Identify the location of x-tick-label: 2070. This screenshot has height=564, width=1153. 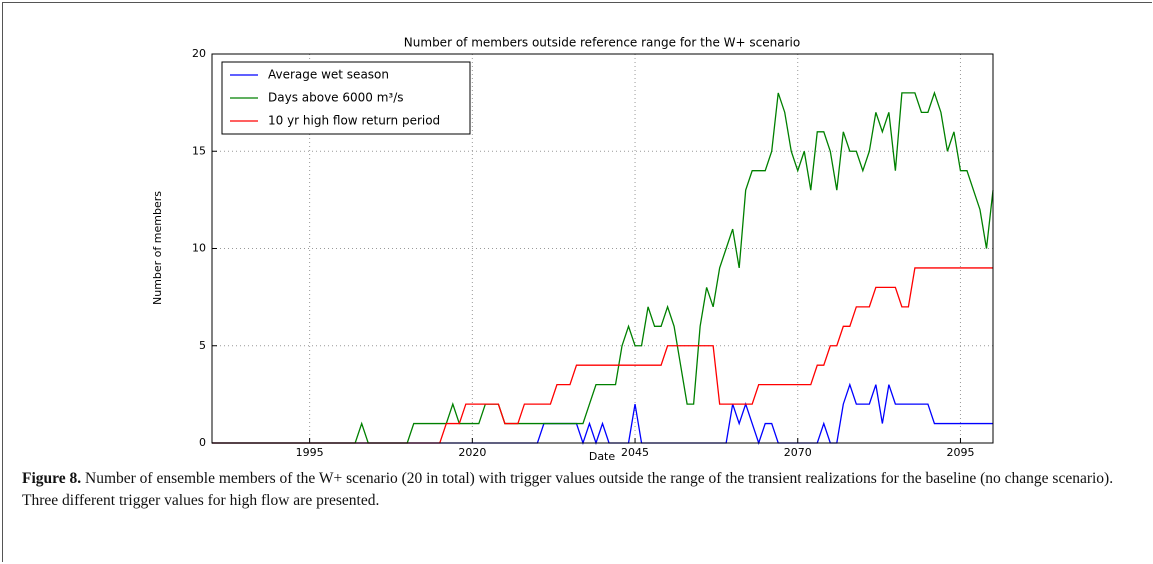
(798, 452).